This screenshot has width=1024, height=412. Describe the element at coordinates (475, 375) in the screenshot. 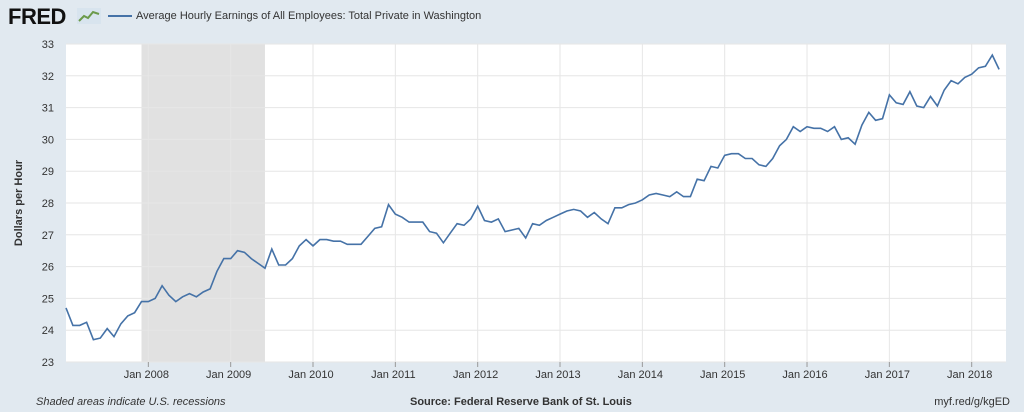

I see `x-tick-label: Jan 2012` at that location.